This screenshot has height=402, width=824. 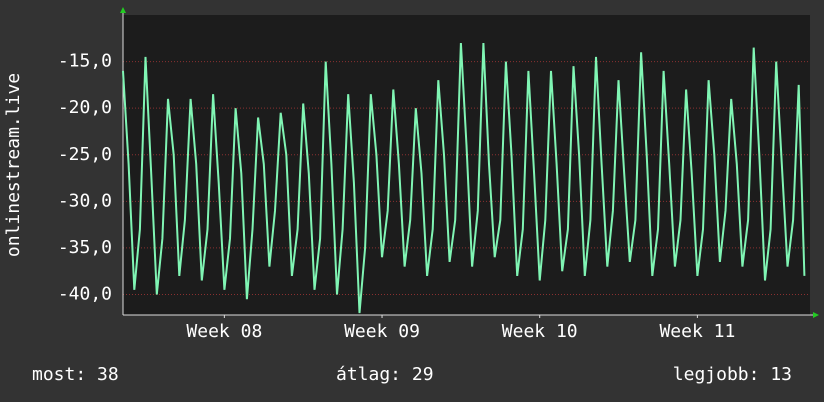 I want to click on x-arrow, so click(x=816, y=315).